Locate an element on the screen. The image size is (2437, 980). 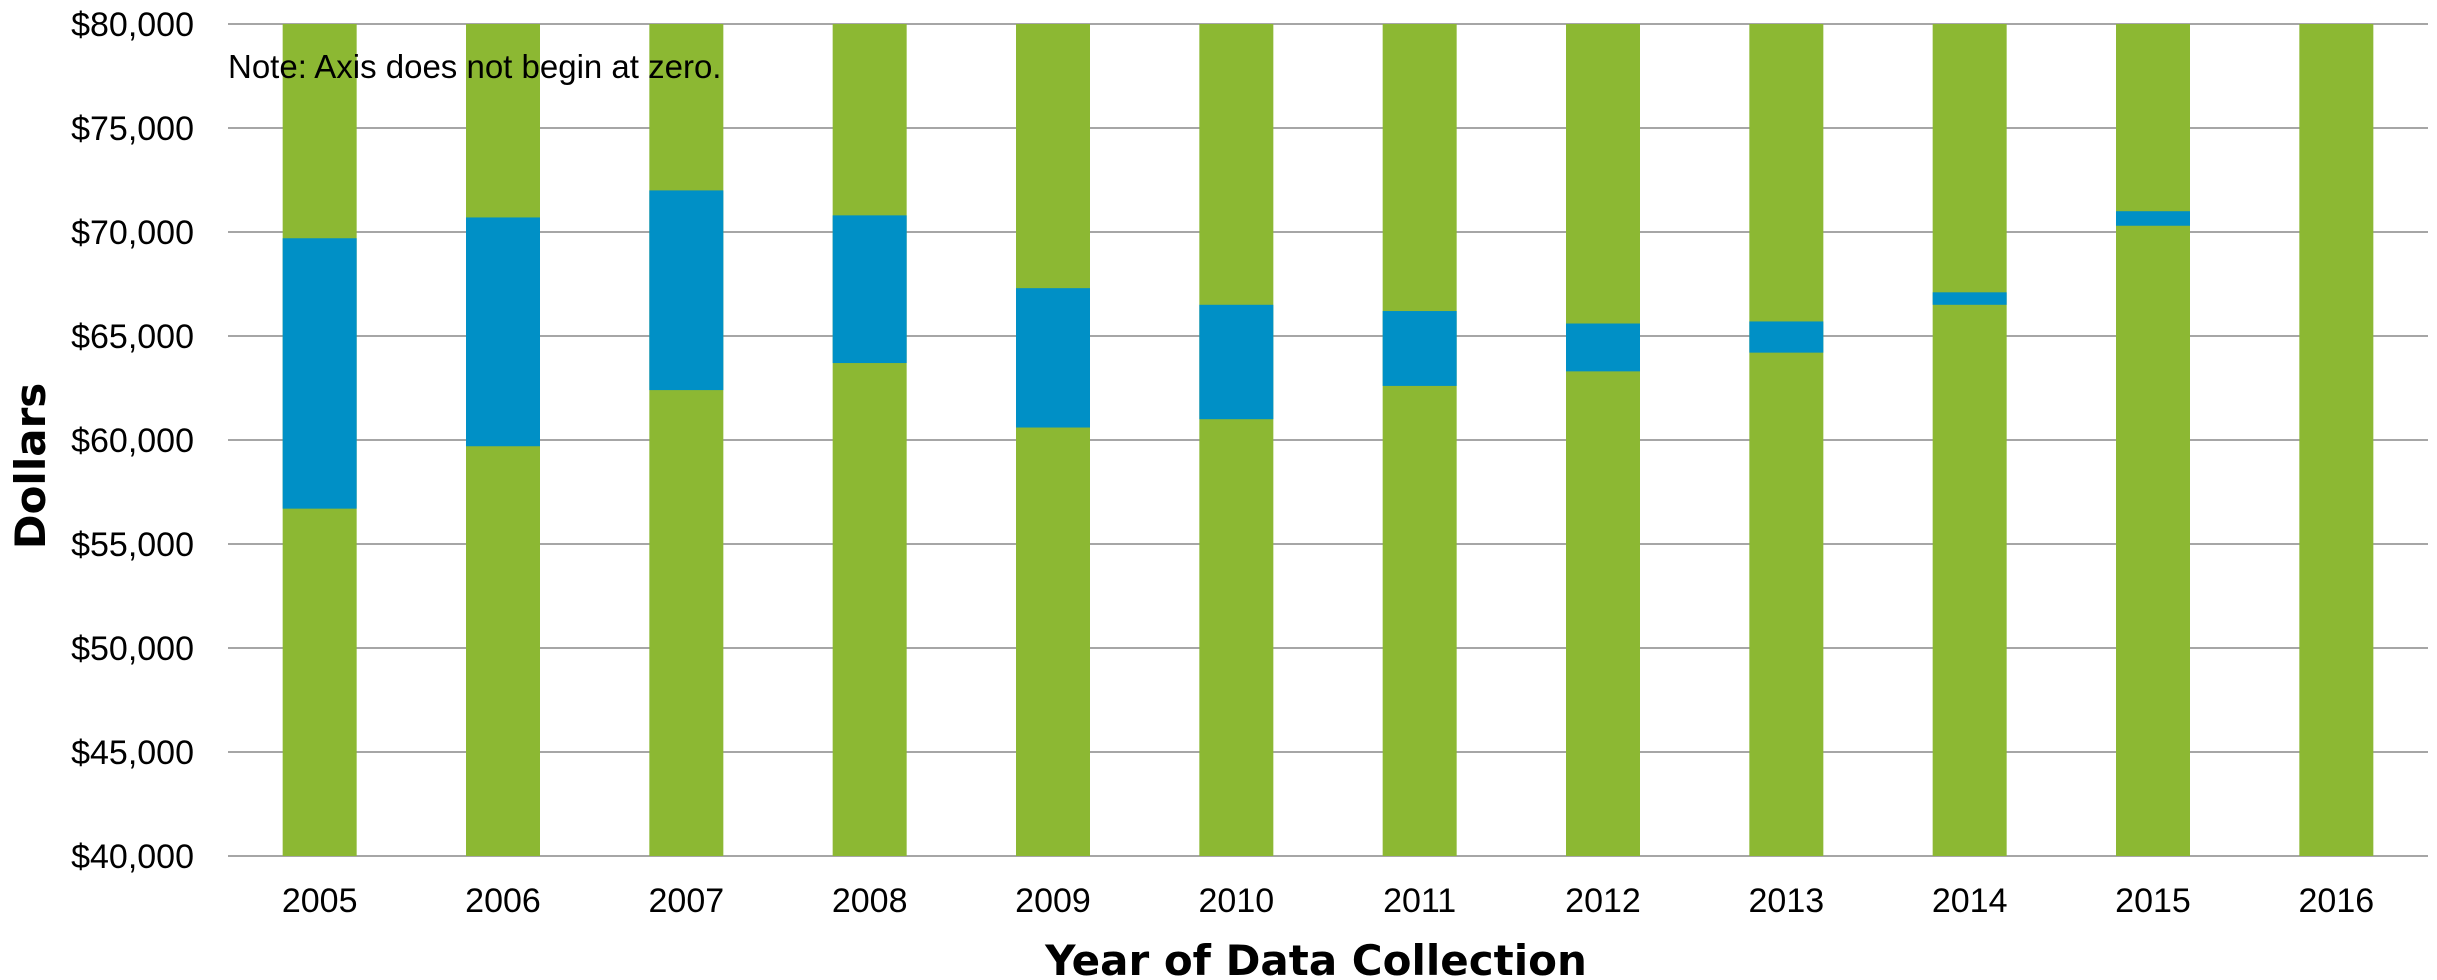
x-tick-label: 2008 is located at coordinates (870, 901).